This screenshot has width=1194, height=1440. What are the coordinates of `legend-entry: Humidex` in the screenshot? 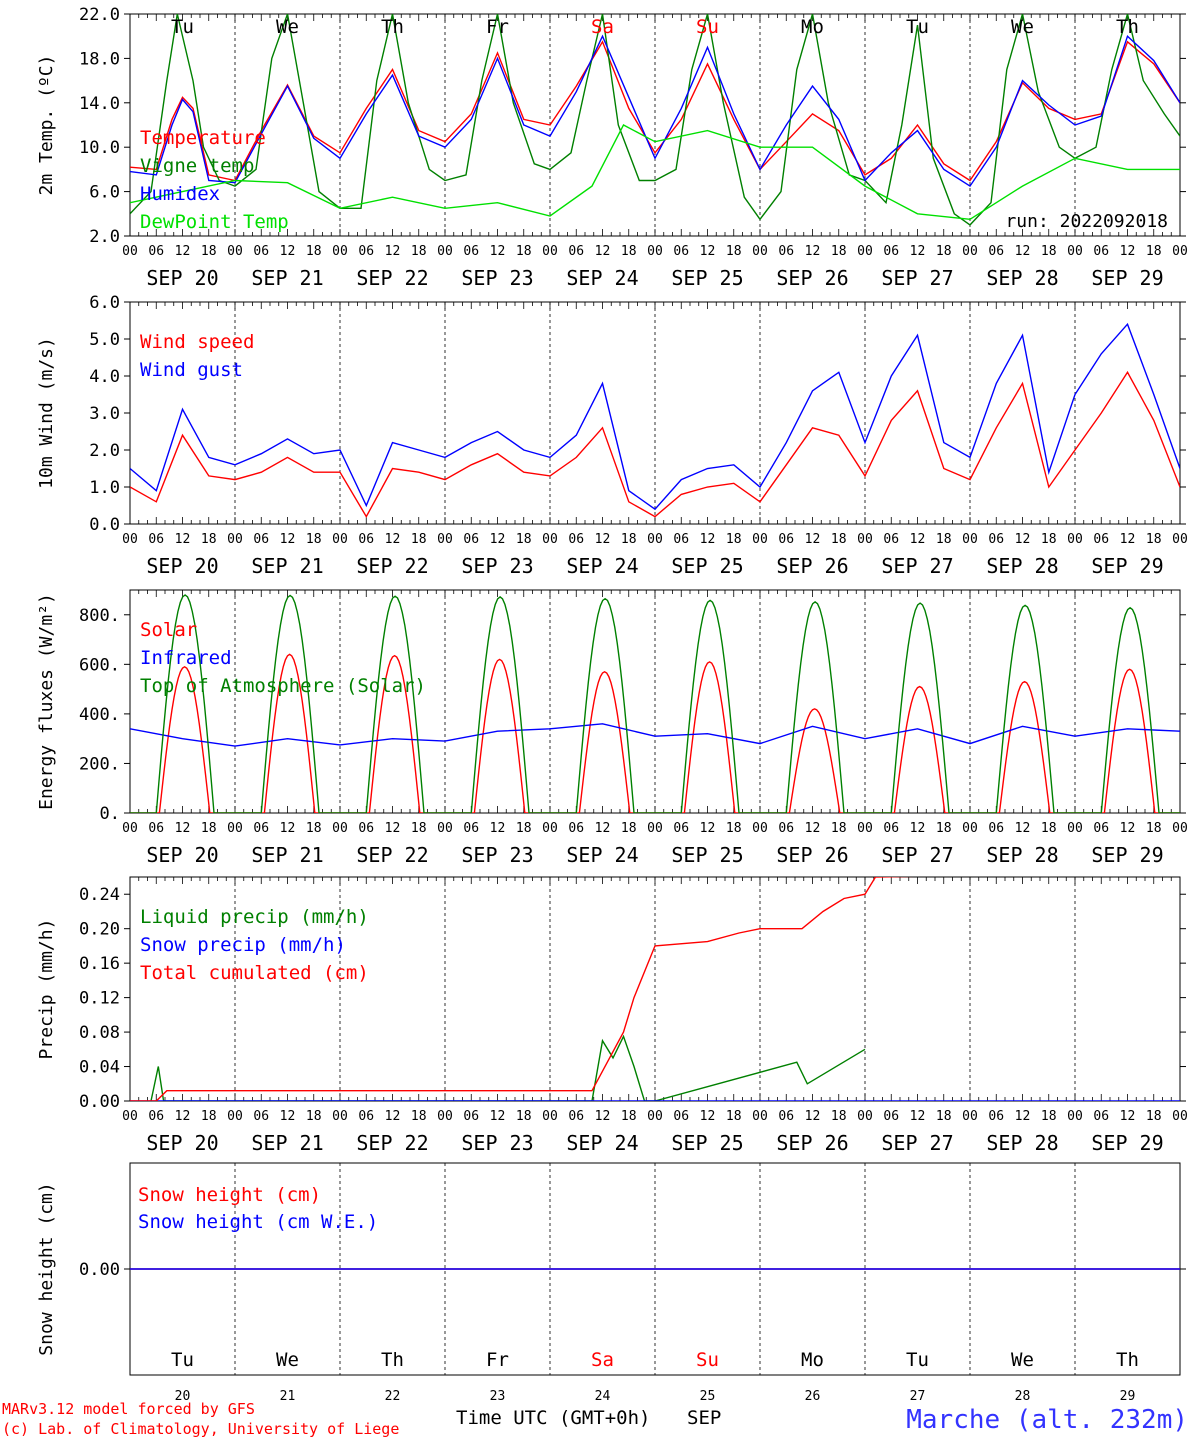 It's located at (180, 194).